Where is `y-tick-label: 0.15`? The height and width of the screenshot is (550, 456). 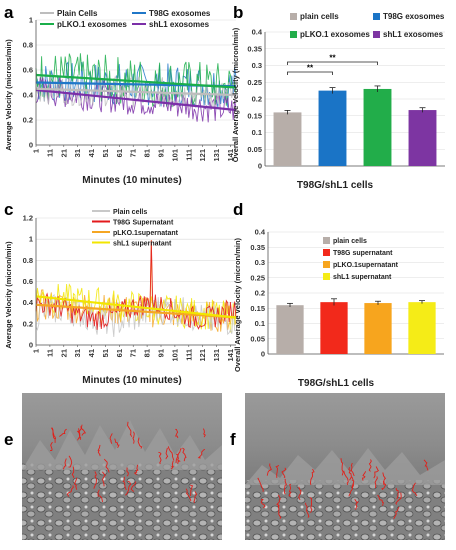
y-tick-label: 0.15 is located at coordinates (257, 308).